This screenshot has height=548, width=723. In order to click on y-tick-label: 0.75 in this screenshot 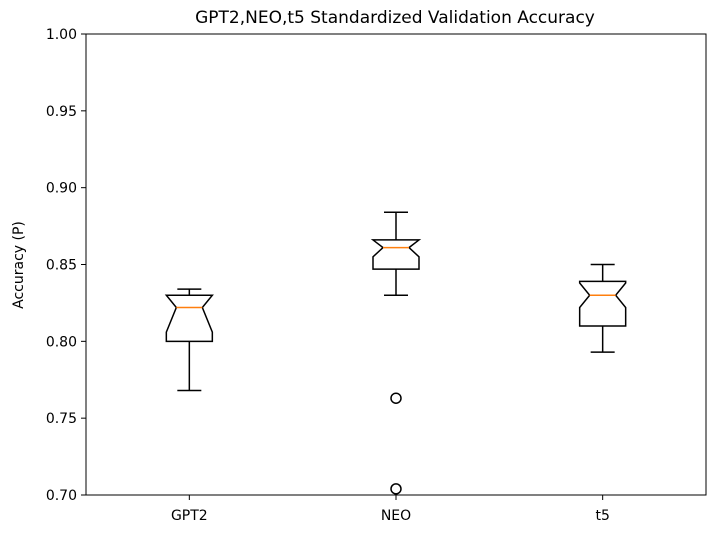, I will do `click(61, 419)`.